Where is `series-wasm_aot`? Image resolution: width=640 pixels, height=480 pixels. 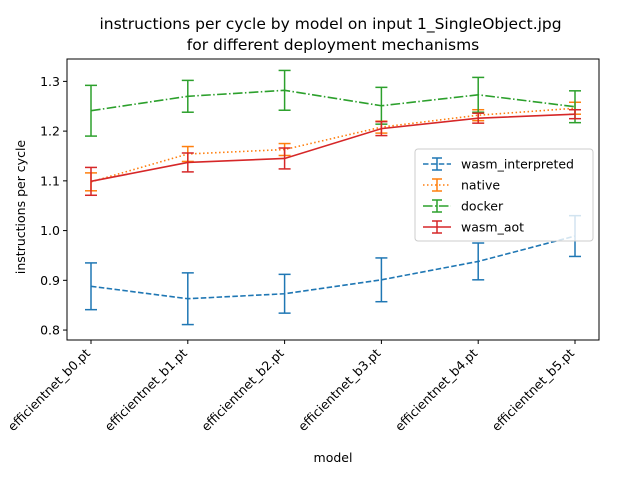 series-wasm_aot is located at coordinates (333, 152).